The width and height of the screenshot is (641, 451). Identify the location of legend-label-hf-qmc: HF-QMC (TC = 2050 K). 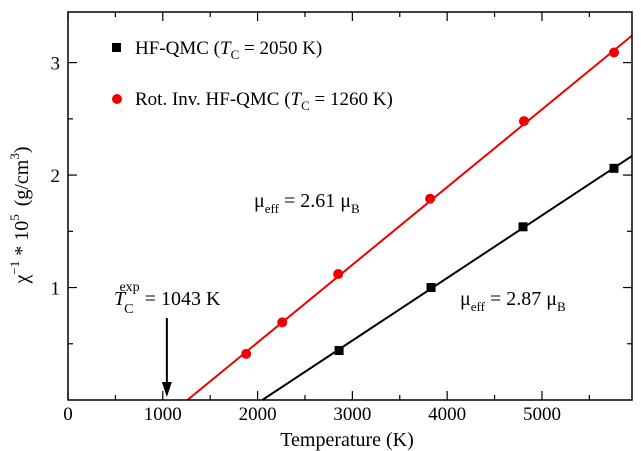
(228, 50).